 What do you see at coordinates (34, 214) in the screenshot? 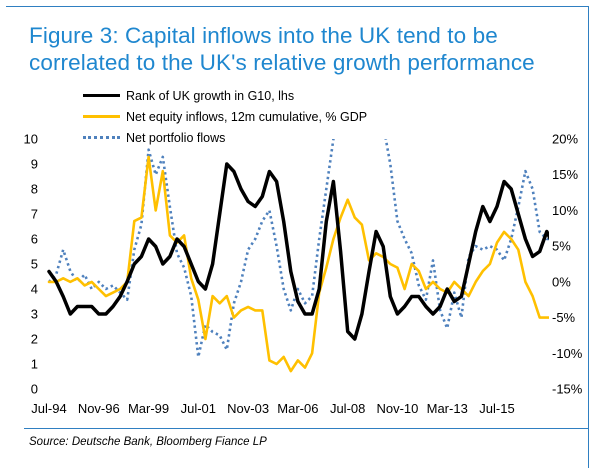
I see `y-left-tick-label: 7` at bounding box center [34, 214].